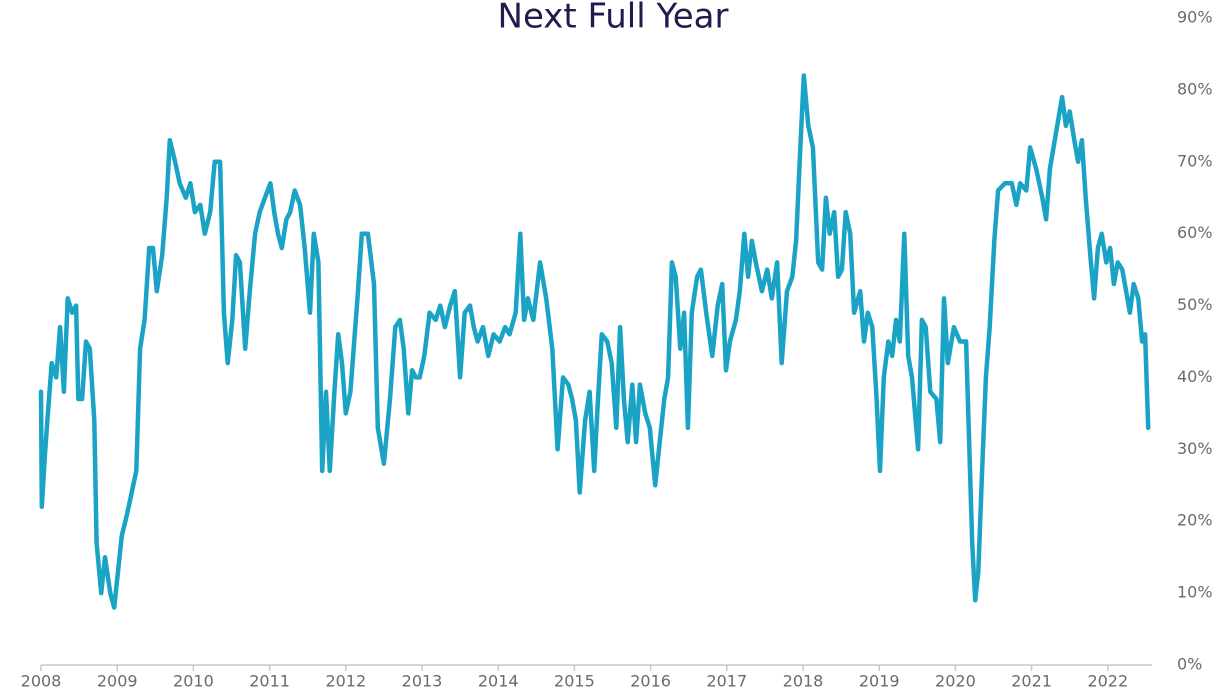 Image resolution: width=1226 pixels, height=690 pixels. What do you see at coordinates (422, 681) in the screenshot?
I see `x-tick-label: 2013` at bounding box center [422, 681].